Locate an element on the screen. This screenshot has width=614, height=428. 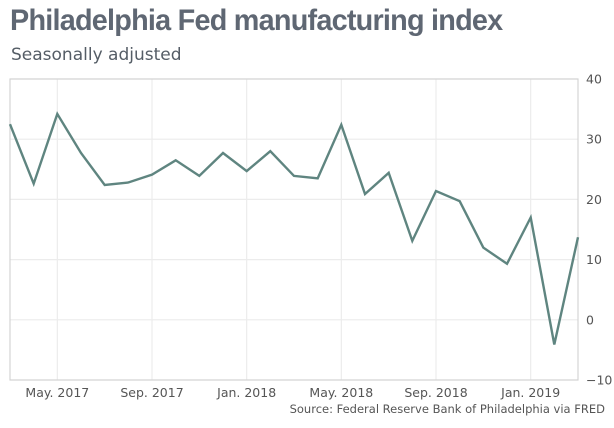
x-tick-label: Sep. 2018 is located at coordinates (435, 392).